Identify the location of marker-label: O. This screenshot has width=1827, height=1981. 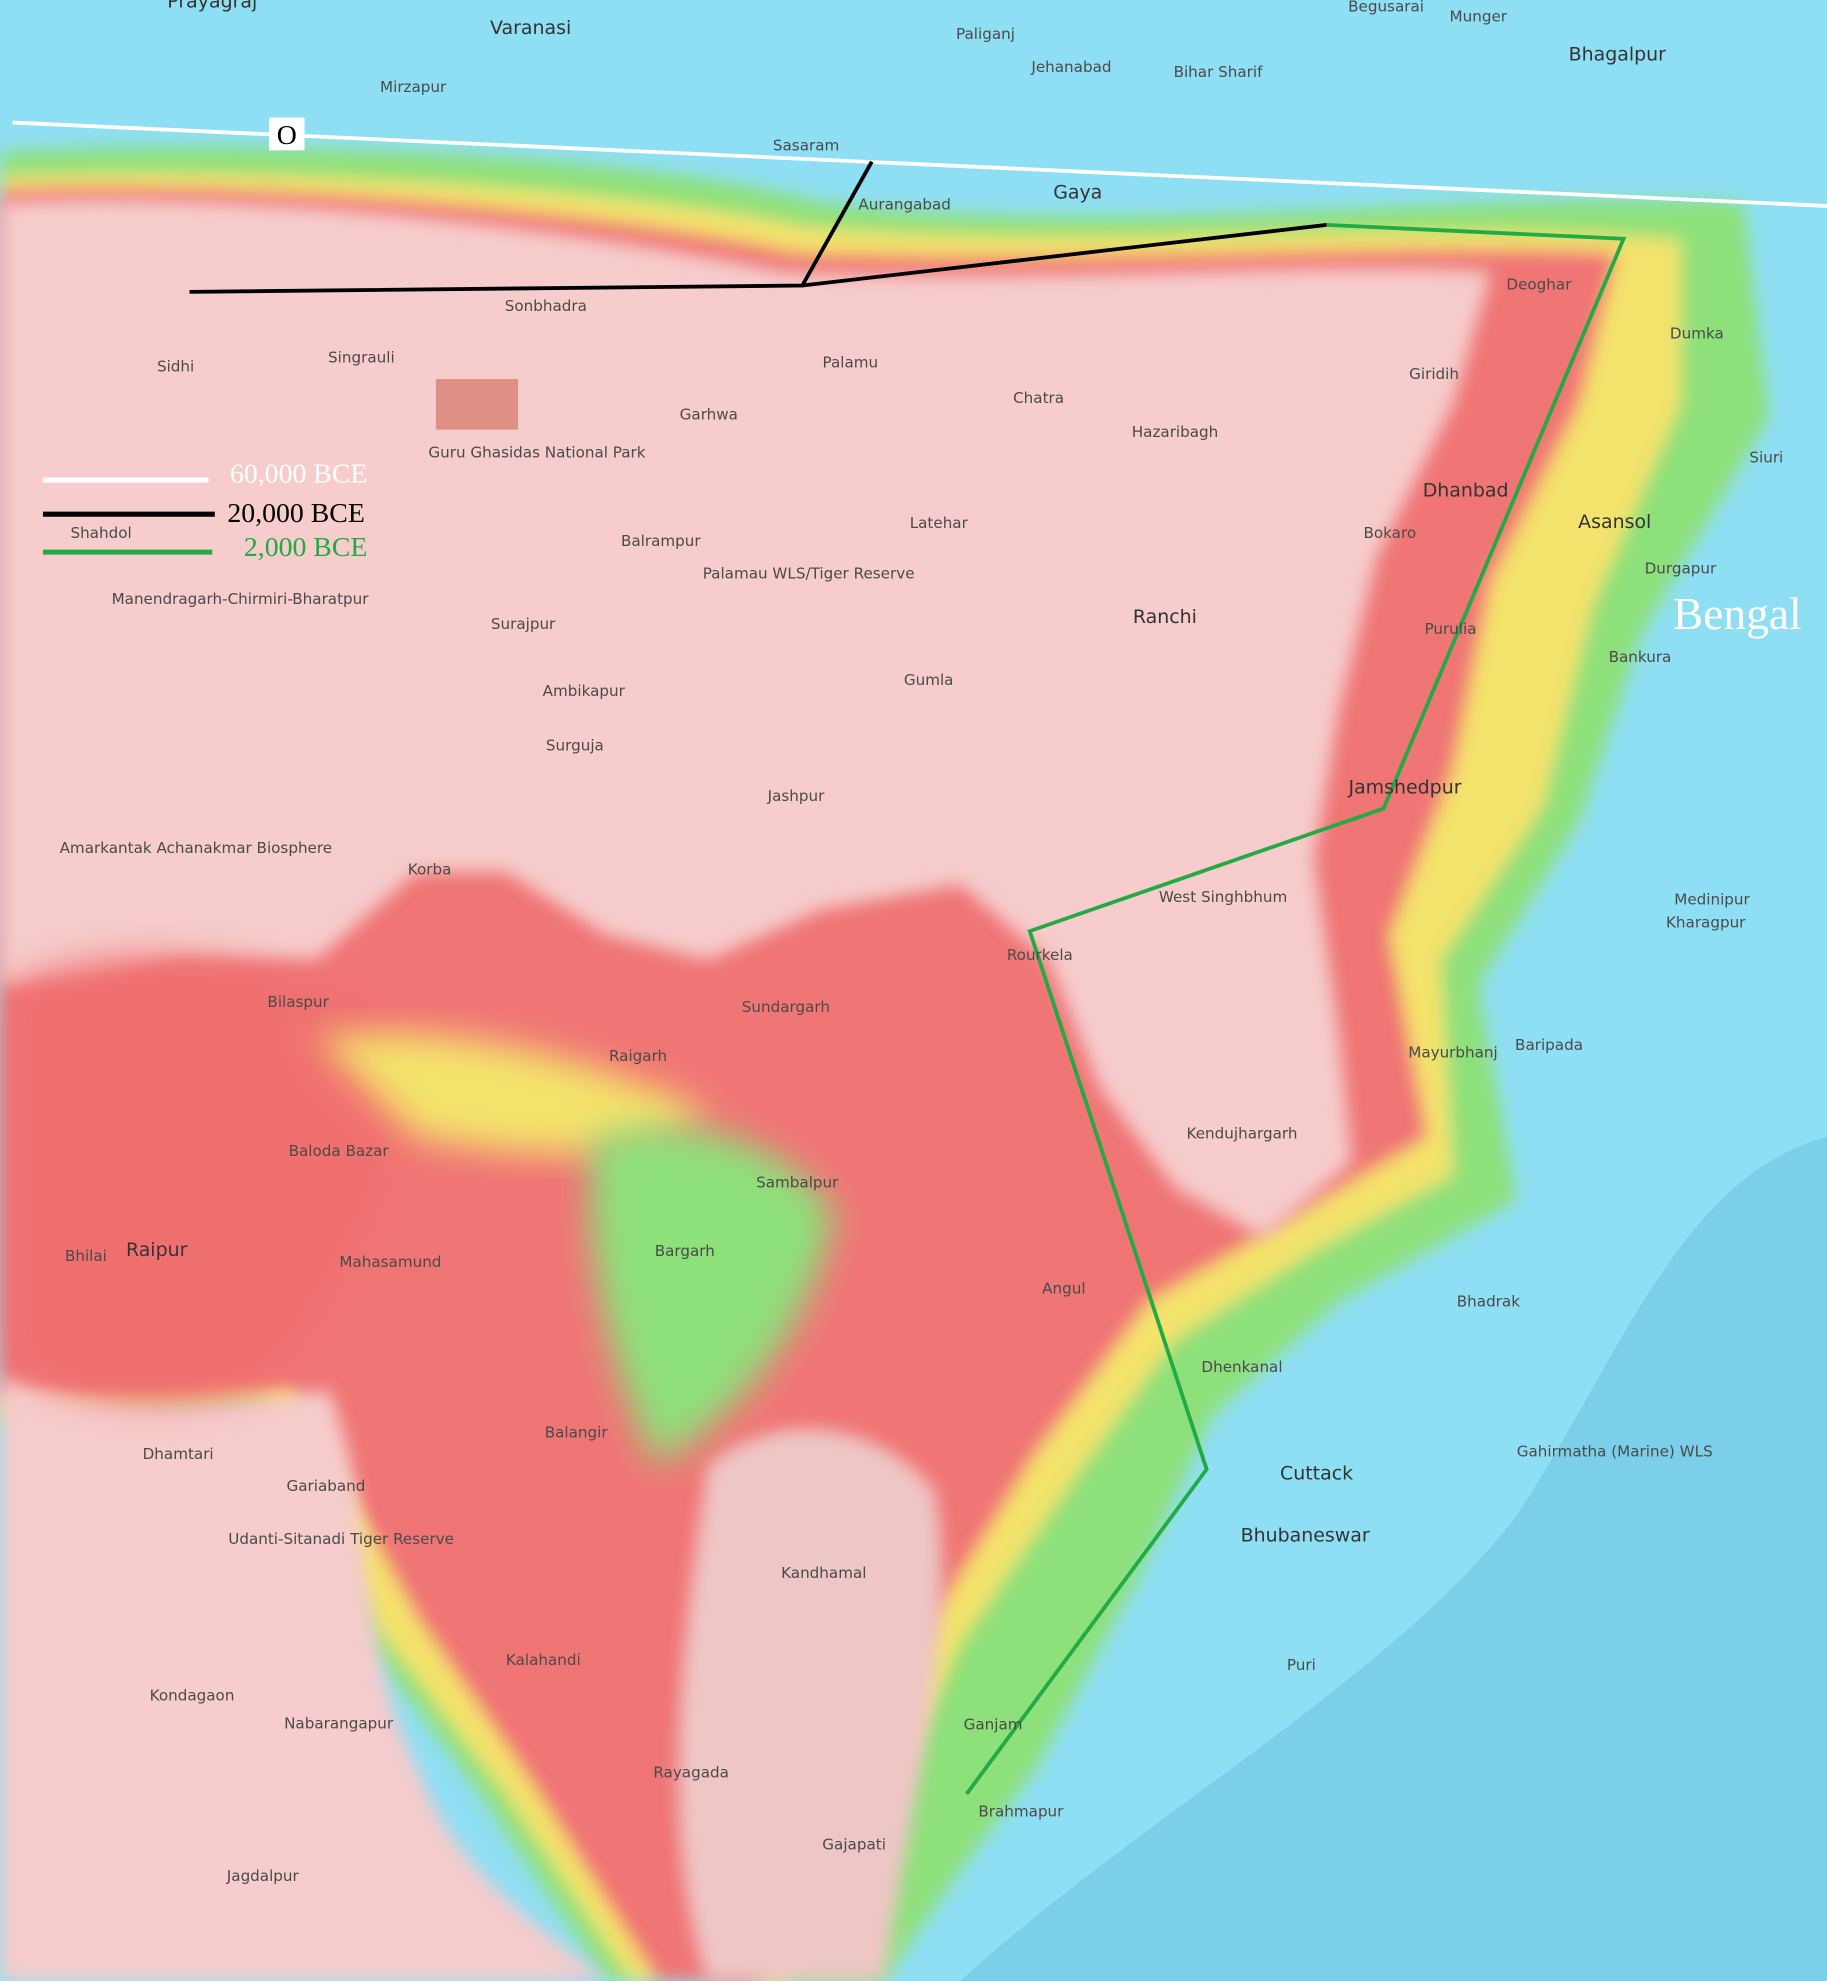
(287, 135).